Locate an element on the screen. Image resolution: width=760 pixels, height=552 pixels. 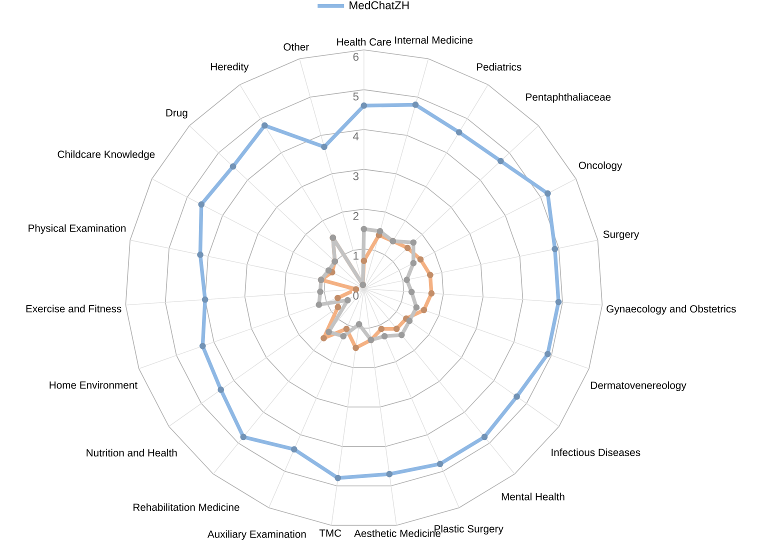
spoke-label: Infectious Diseases is located at coordinates (596, 452).